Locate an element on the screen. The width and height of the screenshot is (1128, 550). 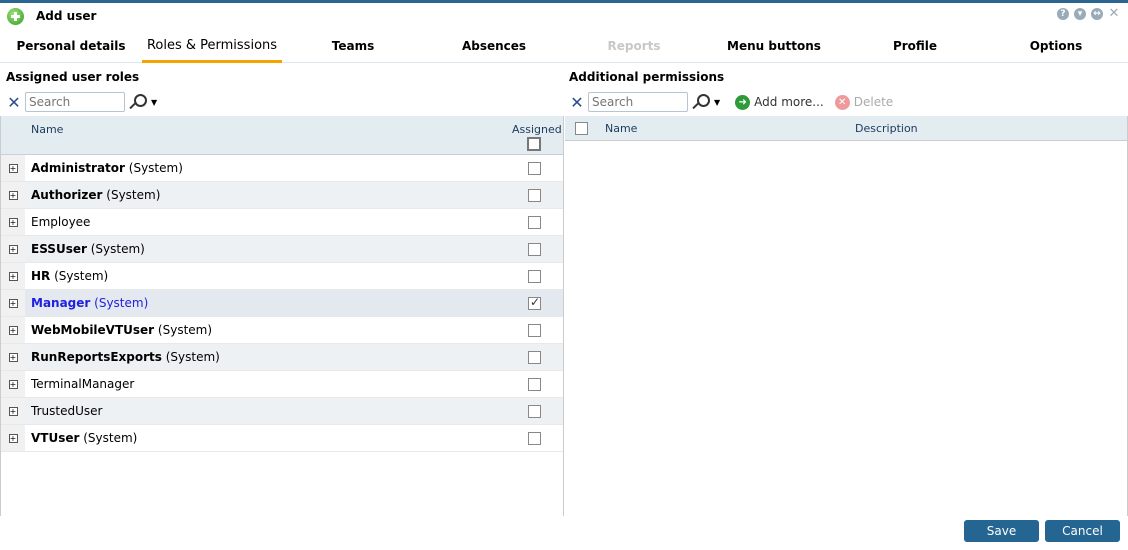
role-name: ESSUser (System) is located at coordinates (88, 249).